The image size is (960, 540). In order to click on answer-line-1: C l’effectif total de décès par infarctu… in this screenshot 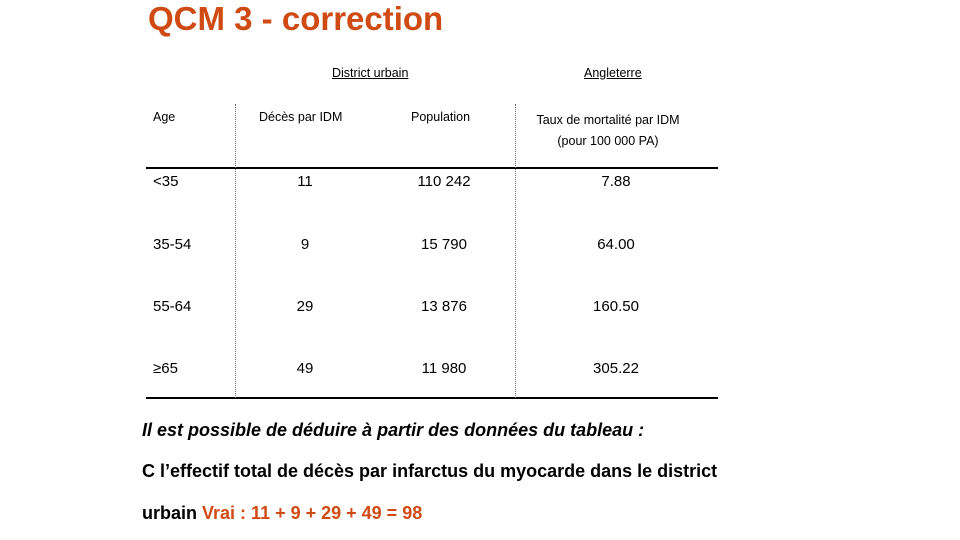, I will do `click(430, 471)`.